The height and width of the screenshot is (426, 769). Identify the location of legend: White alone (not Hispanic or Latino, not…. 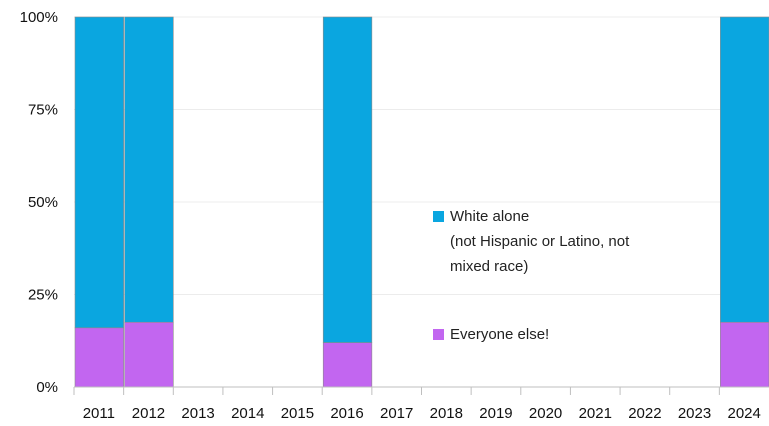
(531, 275).